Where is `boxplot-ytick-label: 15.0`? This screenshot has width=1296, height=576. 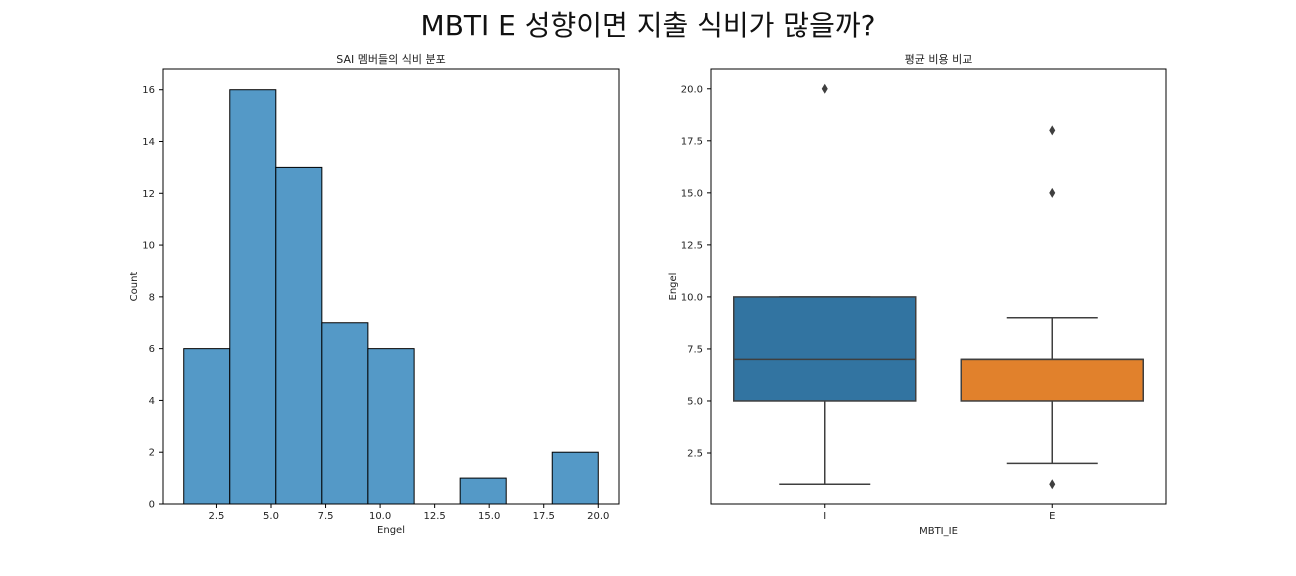 boxplot-ytick-label: 15.0 is located at coordinates (692, 193).